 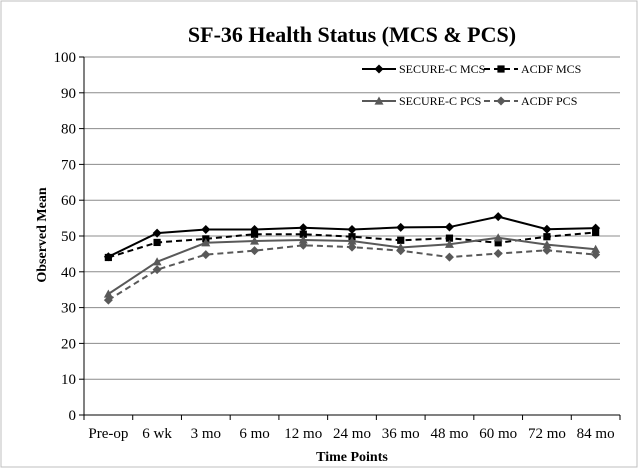 What do you see at coordinates (68, 165) in the screenshot?
I see `y-tick-label: 70` at bounding box center [68, 165].